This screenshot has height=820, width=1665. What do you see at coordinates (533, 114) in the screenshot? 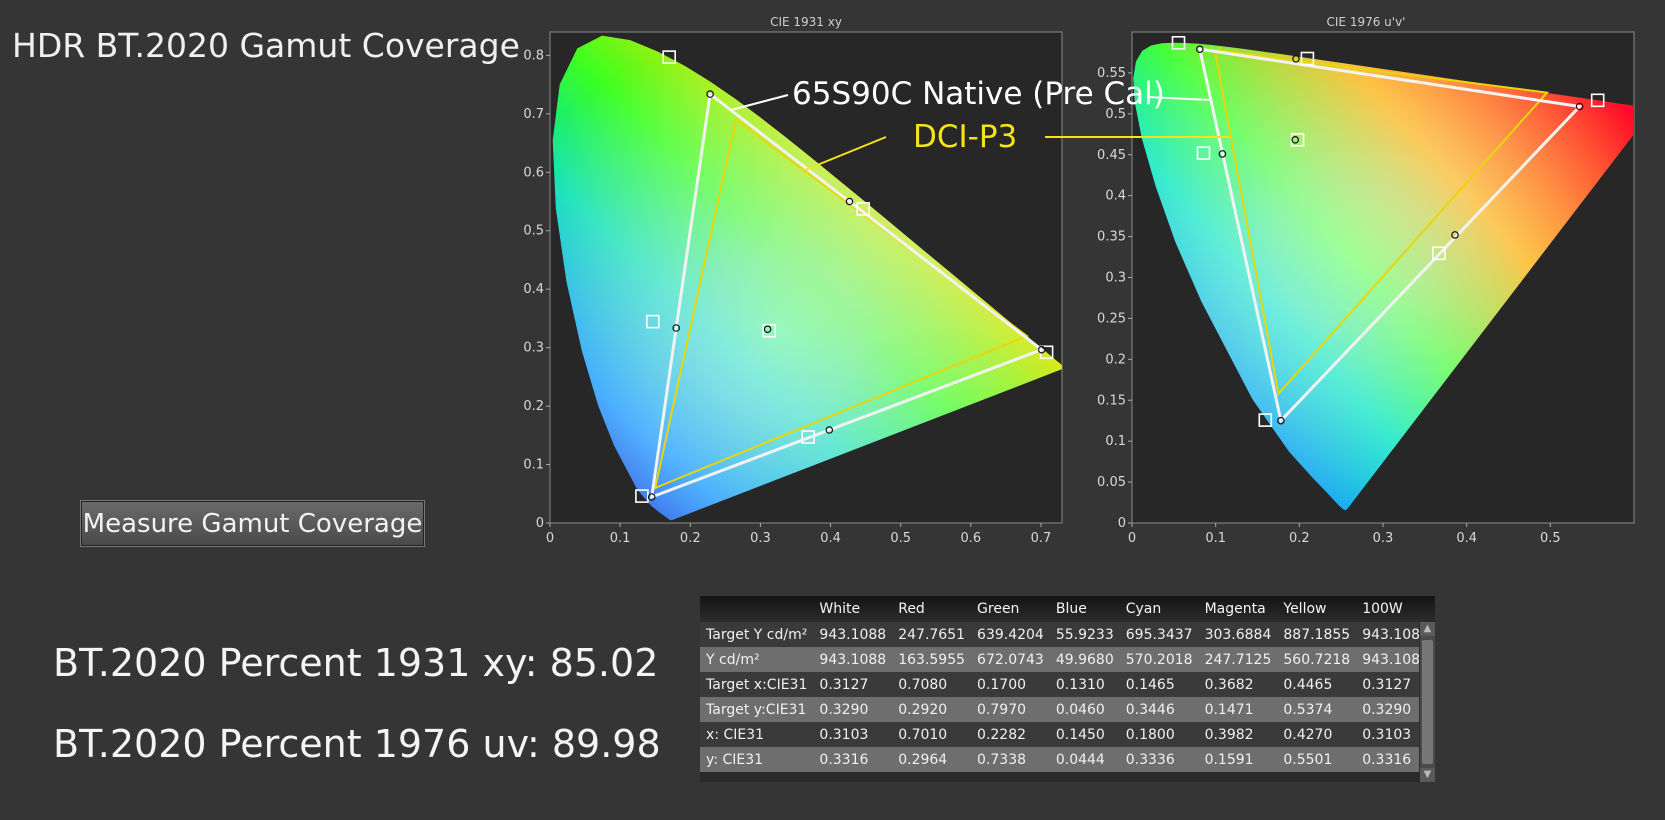
I see `y-tick-label-xy-7: 0.7` at bounding box center [533, 114].